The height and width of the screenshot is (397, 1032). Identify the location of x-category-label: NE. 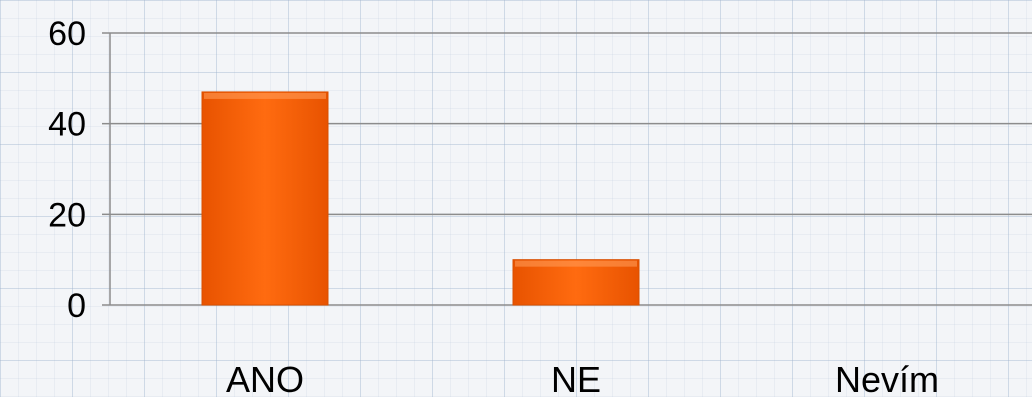
(576, 378).